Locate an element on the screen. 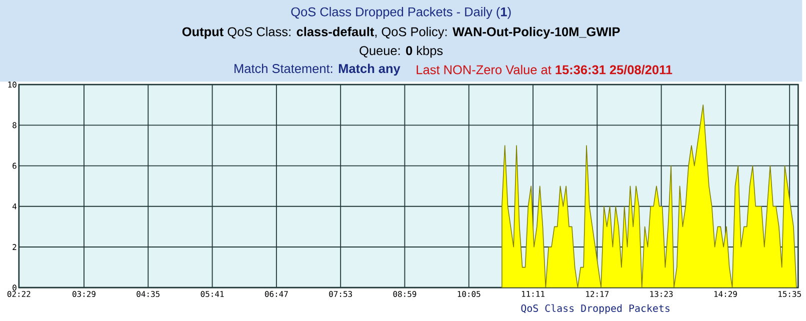 The width and height of the screenshot is (806, 321). x-axis-title: QoS Class Dropped Packets is located at coordinates (595, 309).